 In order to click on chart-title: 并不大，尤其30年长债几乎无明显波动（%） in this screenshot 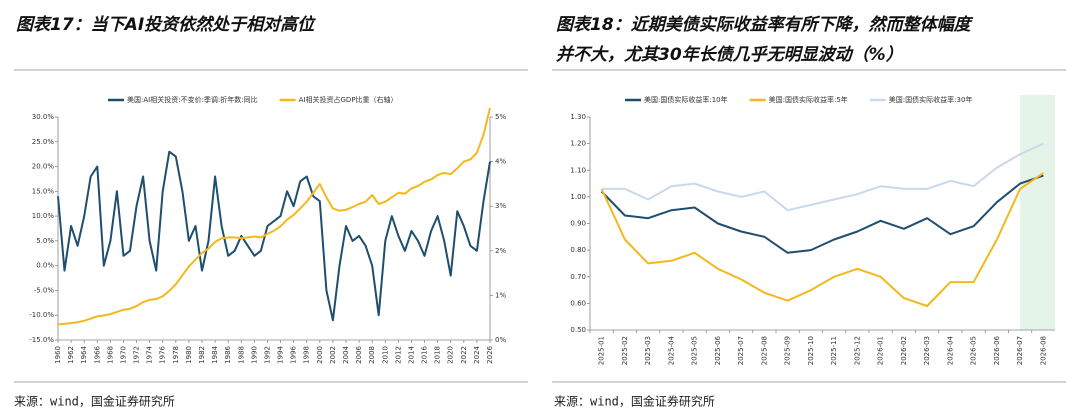, I will do `click(729, 55)`.